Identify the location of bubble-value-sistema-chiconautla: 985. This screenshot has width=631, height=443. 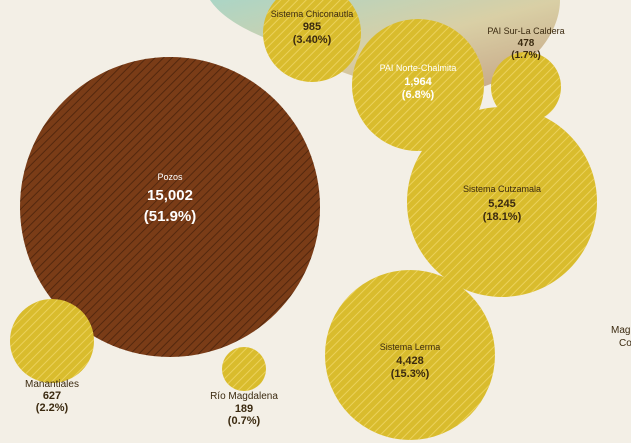
(312, 27).